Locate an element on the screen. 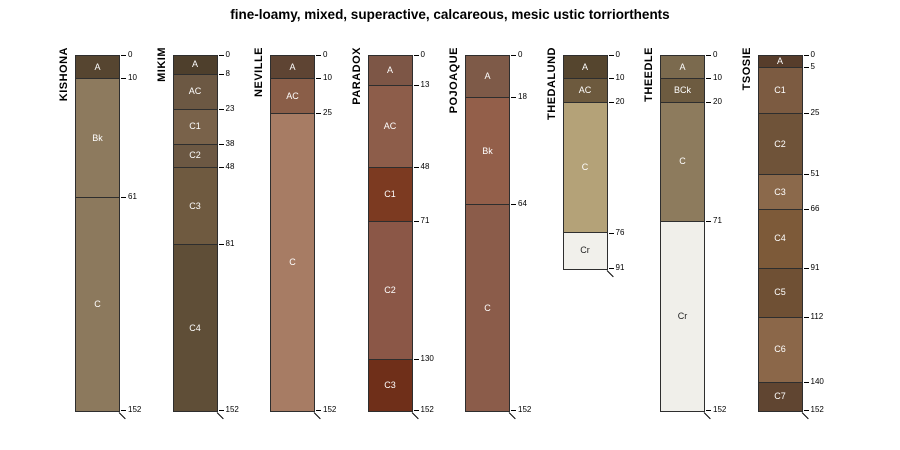 Image resolution: width=900 pixels, height=450 pixels. horizon-c5: C5 is located at coordinates (780, 293).